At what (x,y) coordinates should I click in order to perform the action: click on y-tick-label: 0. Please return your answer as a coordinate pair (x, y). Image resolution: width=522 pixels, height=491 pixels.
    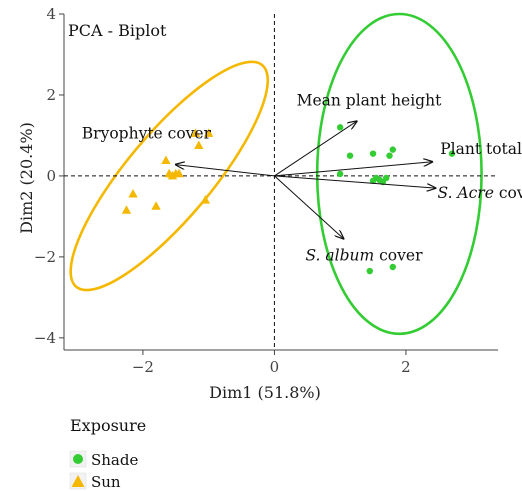
    Looking at the image, I should click on (51, 176).